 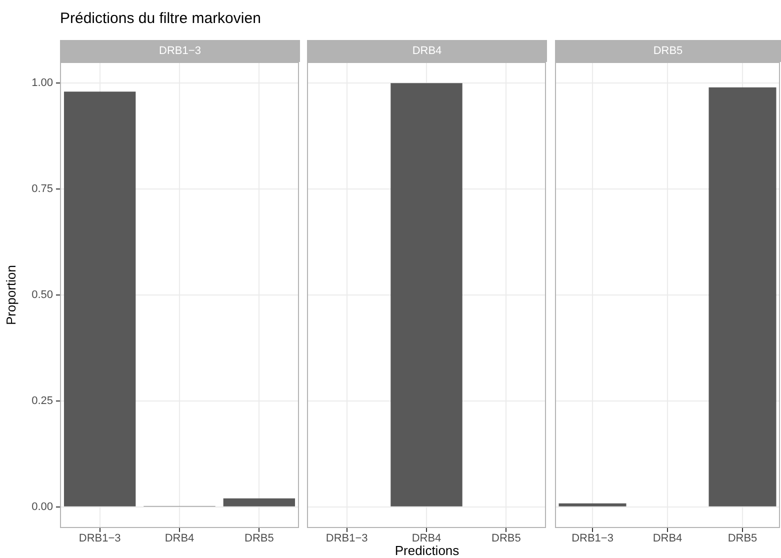 I want to click on chart-subtitle: DRB4, so click(x=427, y=51).